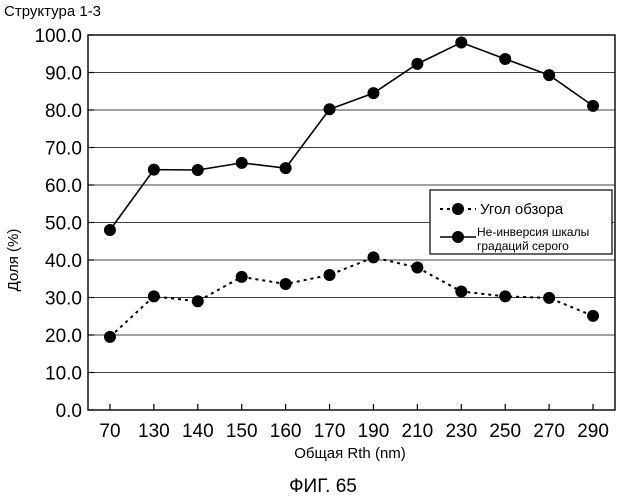 This screenshot has height=500, width=629. I want to click on chart-structure-label: Структура 1-3, so click(52, 11).